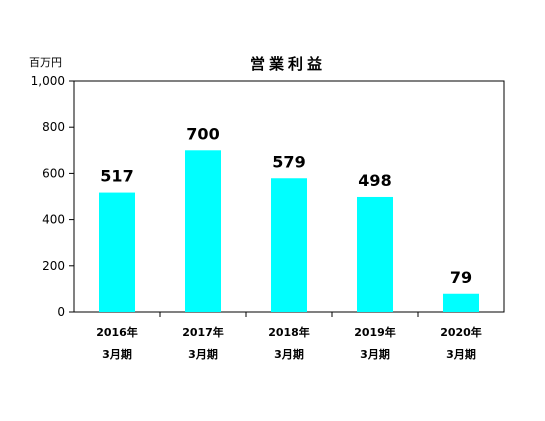 The height and width of the screenshot is (421, 545). I want to click on x-tick-label-year: 2019年, so click(375, 332).